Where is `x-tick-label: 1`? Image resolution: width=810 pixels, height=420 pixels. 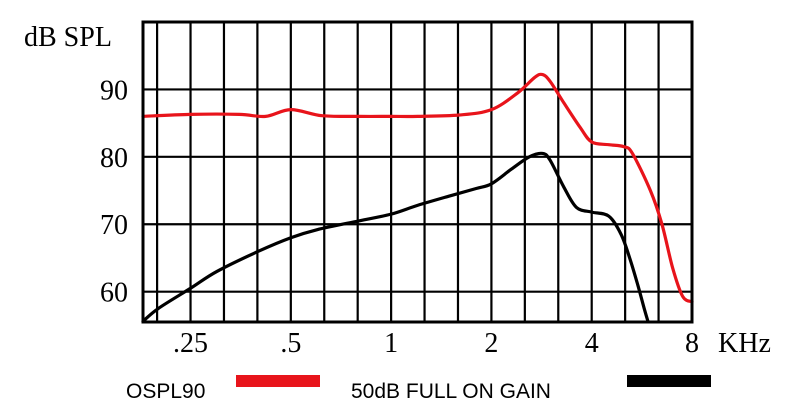 x-tick-label: 1 is located at coordinates (391, 343).